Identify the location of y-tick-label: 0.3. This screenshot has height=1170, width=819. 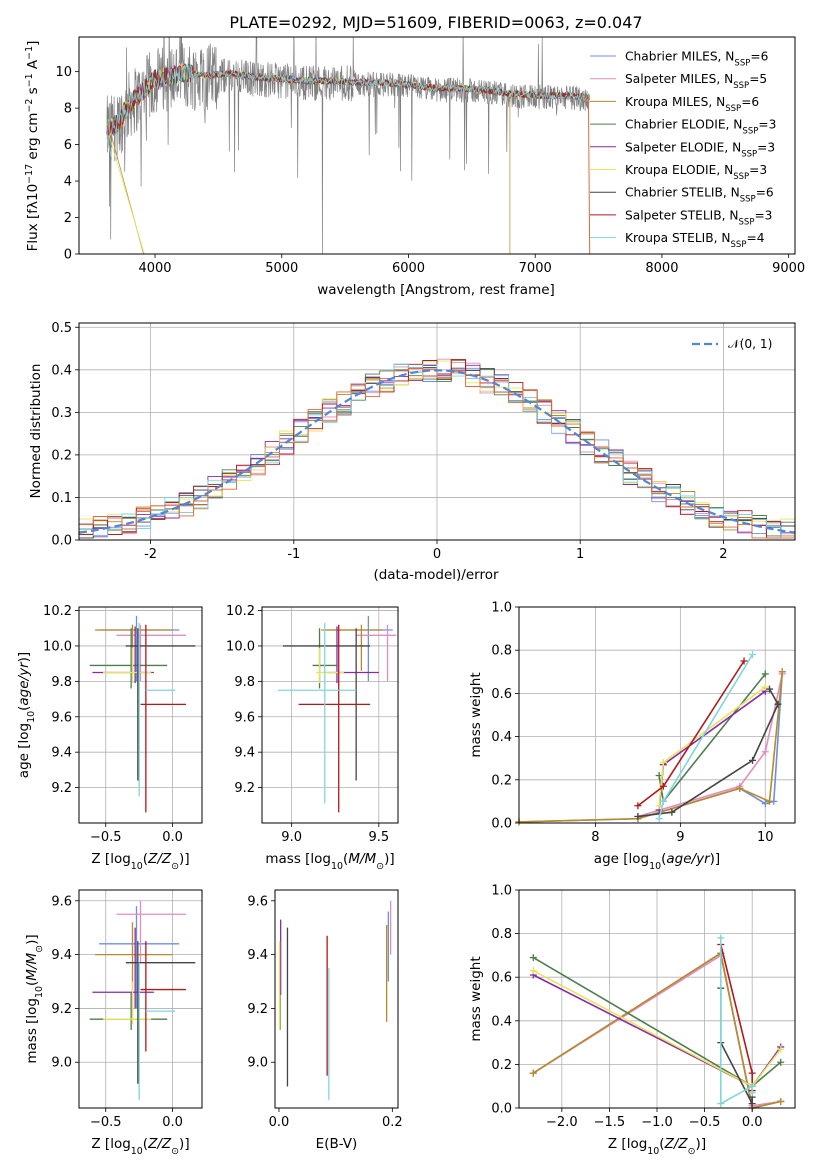
(61, 413).